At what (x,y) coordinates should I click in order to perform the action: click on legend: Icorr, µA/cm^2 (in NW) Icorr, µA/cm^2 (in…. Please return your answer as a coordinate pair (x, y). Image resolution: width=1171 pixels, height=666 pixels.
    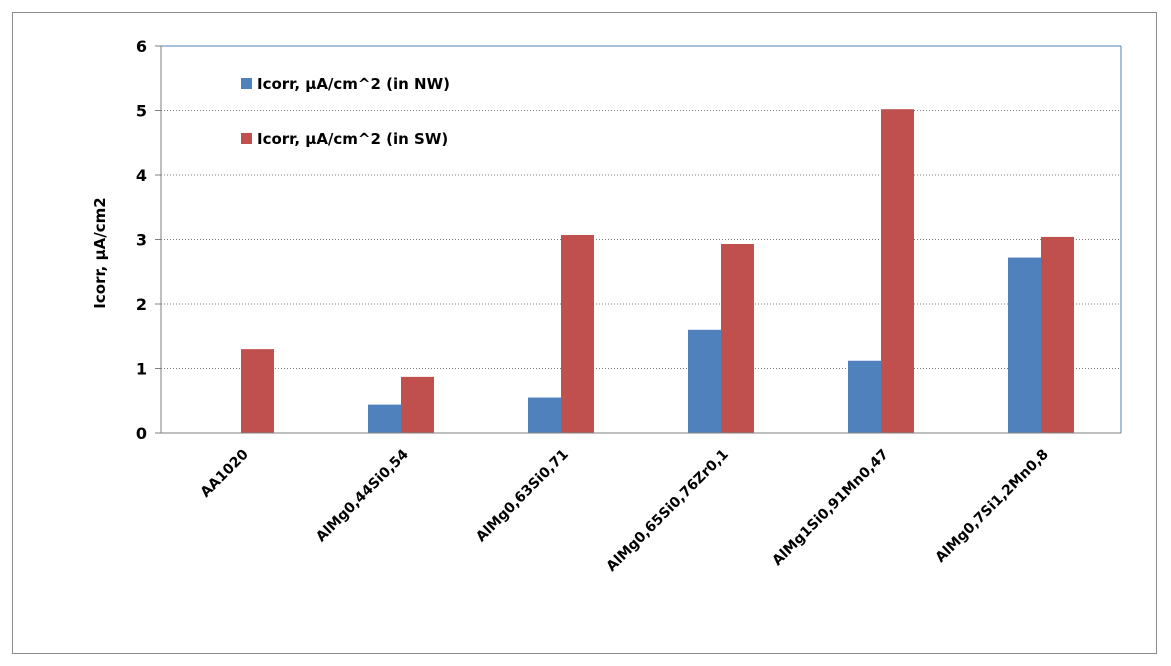
    Looking at the image, I should click on (345, 111).